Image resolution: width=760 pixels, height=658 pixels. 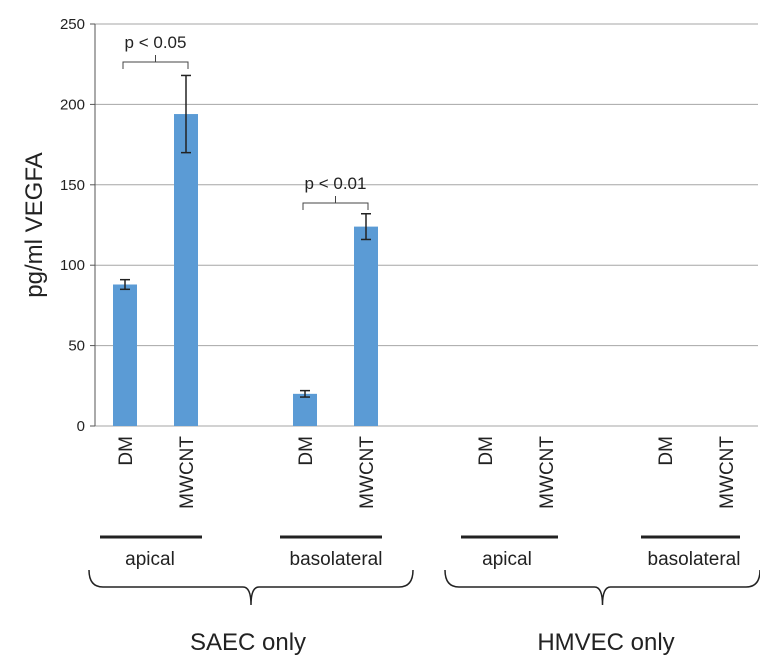 I want to click on y-tick-label: 250, so click(x=72, y=24).